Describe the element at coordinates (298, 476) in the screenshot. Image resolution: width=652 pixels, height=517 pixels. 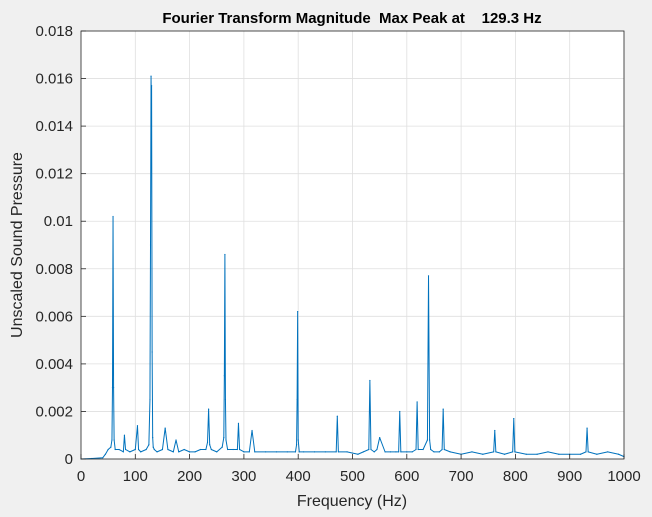
I see `x-tick-label: 400` at that location.